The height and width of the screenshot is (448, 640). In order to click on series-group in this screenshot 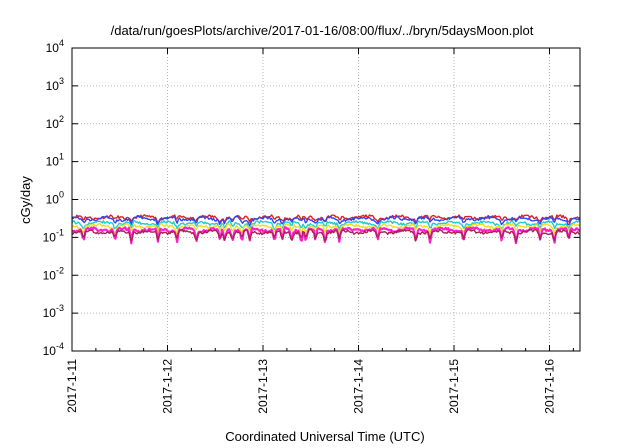, I will do `click(326, 229)`.